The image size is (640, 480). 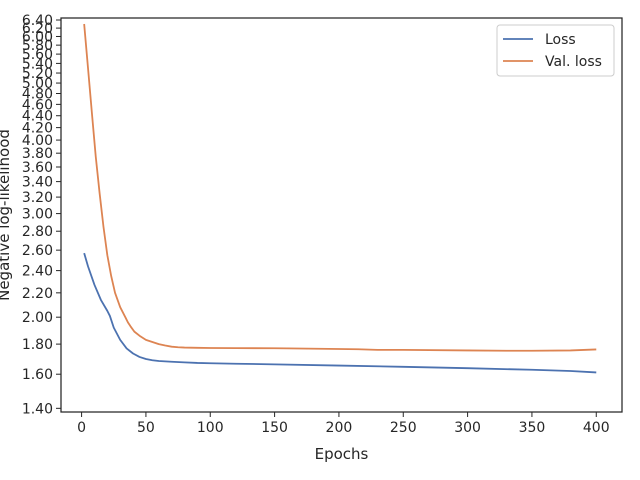 What do you see at coordinates (37, 272) in the screenshot?
I see `y-tick-label: 2.40` at bounding box center [37, 272].